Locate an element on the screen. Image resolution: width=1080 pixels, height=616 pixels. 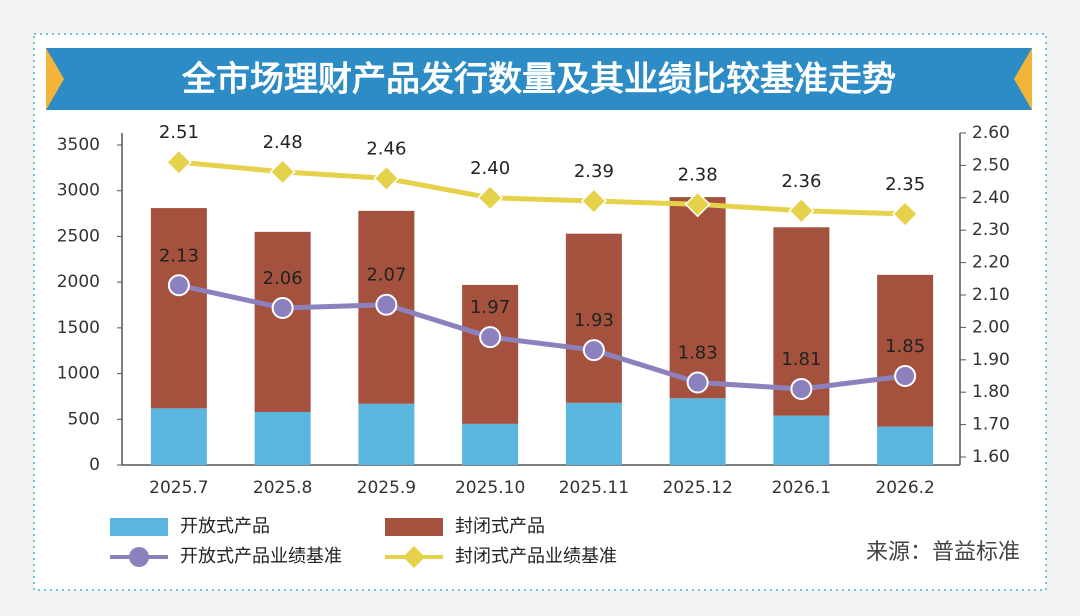
y2-tick-label: 1.80 is located at coordinates (991, 392).